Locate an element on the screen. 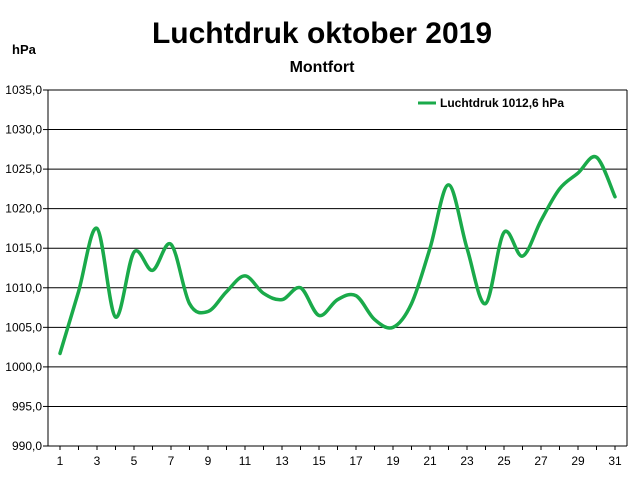 This screenshot has width=640, height=485. x-tick-label: 13 is located at coordinates (282, 461).